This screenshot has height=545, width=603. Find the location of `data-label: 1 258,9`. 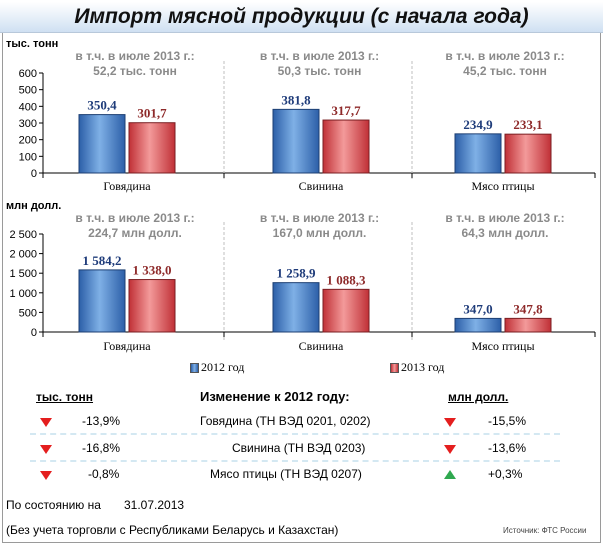

data-label: 1 258,9 is located at coordinates (297, 273).